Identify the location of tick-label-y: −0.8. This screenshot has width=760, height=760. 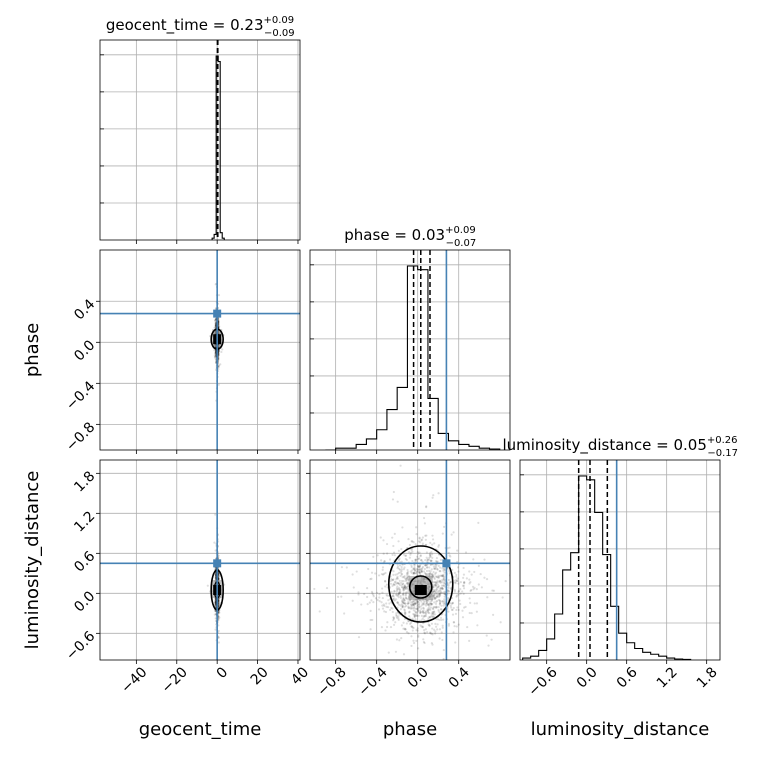
(80, 436).